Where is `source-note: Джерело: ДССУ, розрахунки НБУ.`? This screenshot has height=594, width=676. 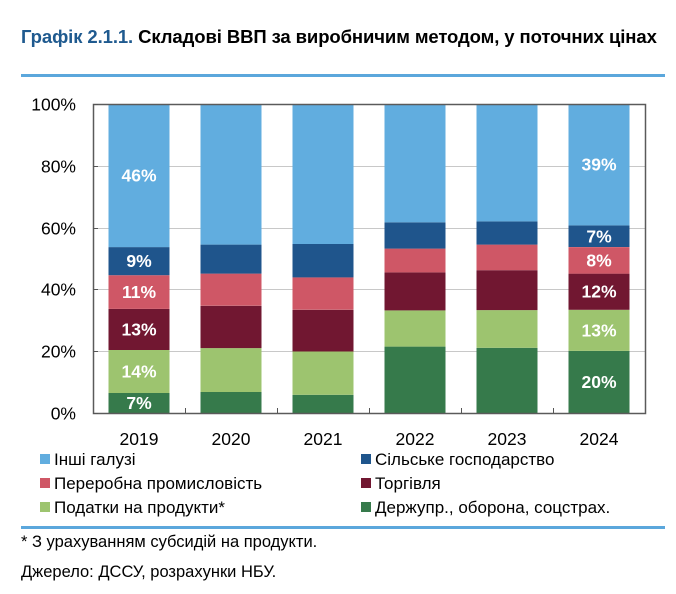 source-note: Джерело: ДССУ, розрахунки НБУ. is located at coordinates (149, 572).